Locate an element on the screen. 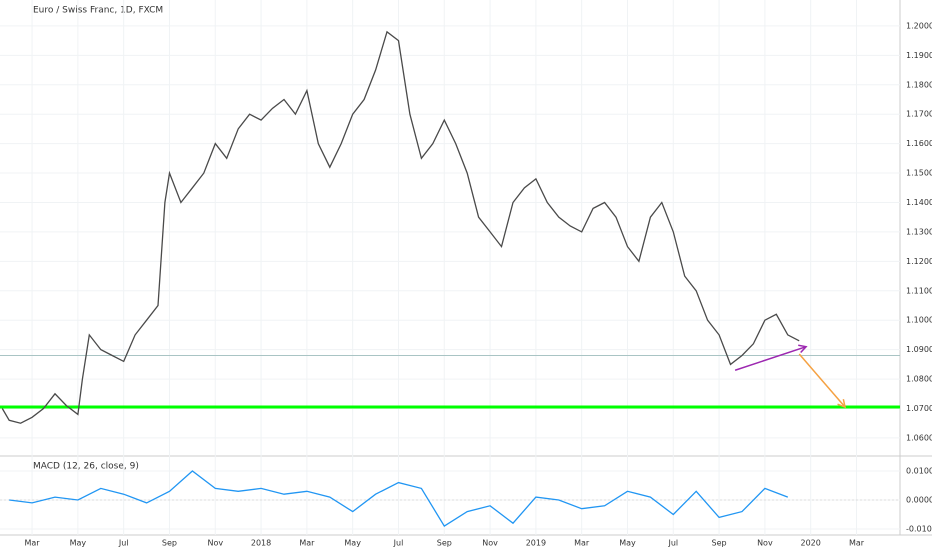 This screenshot has width=932, height=550. y-tick-label: 1.20000 is located at coordinates (919, 25).